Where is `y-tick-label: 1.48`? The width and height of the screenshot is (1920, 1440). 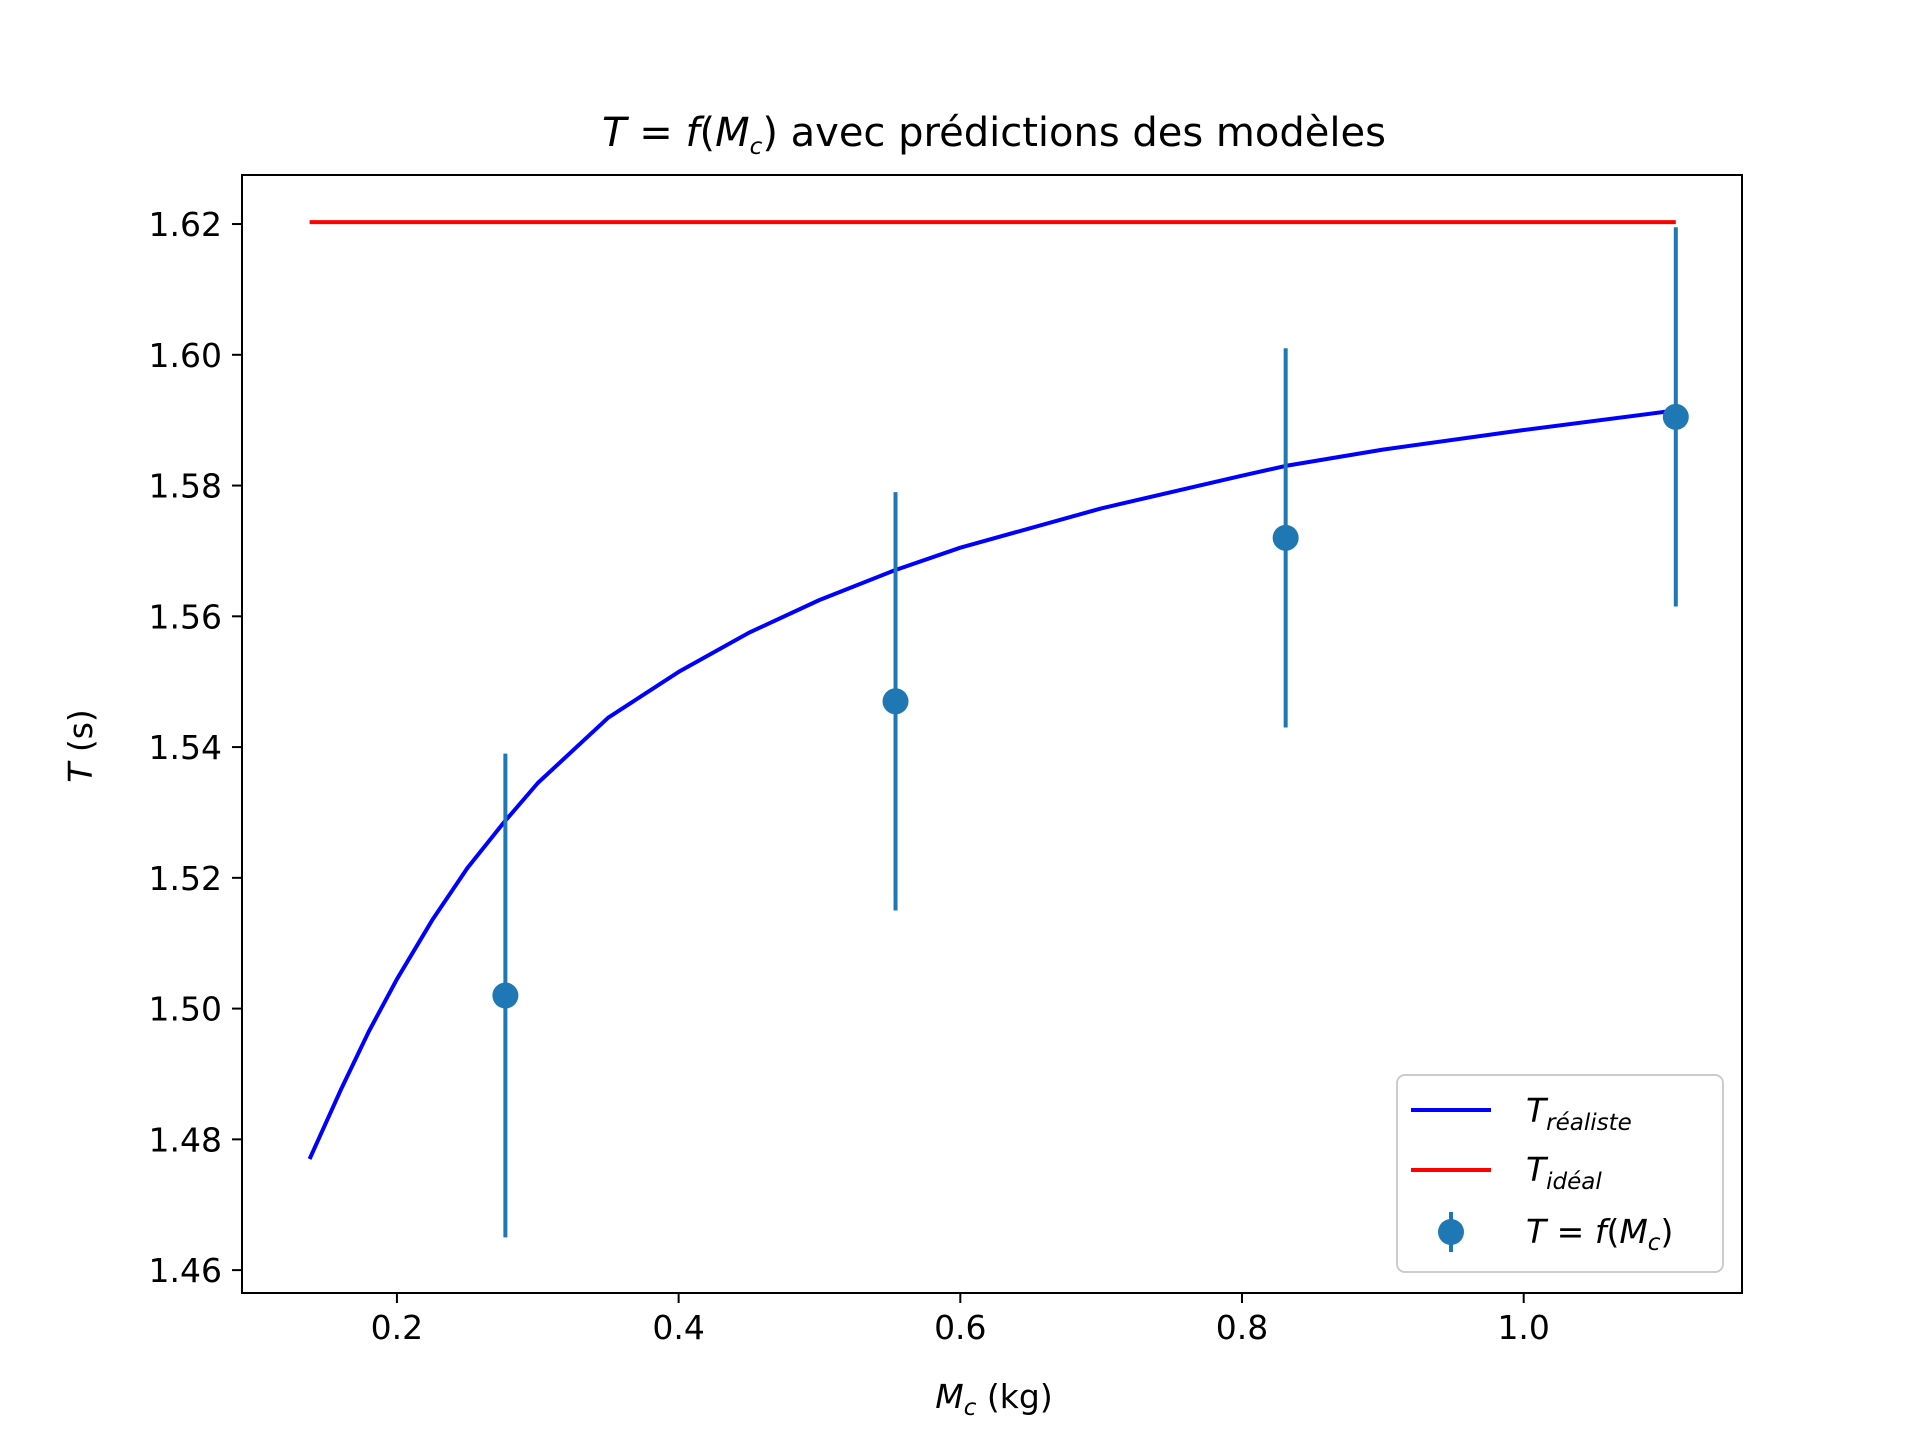 y-tick-label: 1.48 is located at coordinates (185, 1139).